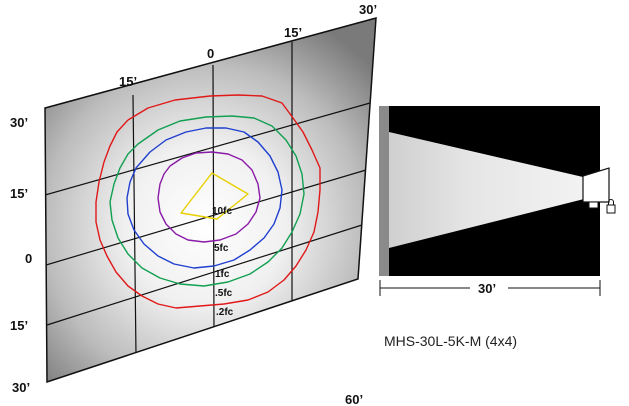 This screenshot has height=406, width=629. I want to click on contour-5fc, so click(209, 197).